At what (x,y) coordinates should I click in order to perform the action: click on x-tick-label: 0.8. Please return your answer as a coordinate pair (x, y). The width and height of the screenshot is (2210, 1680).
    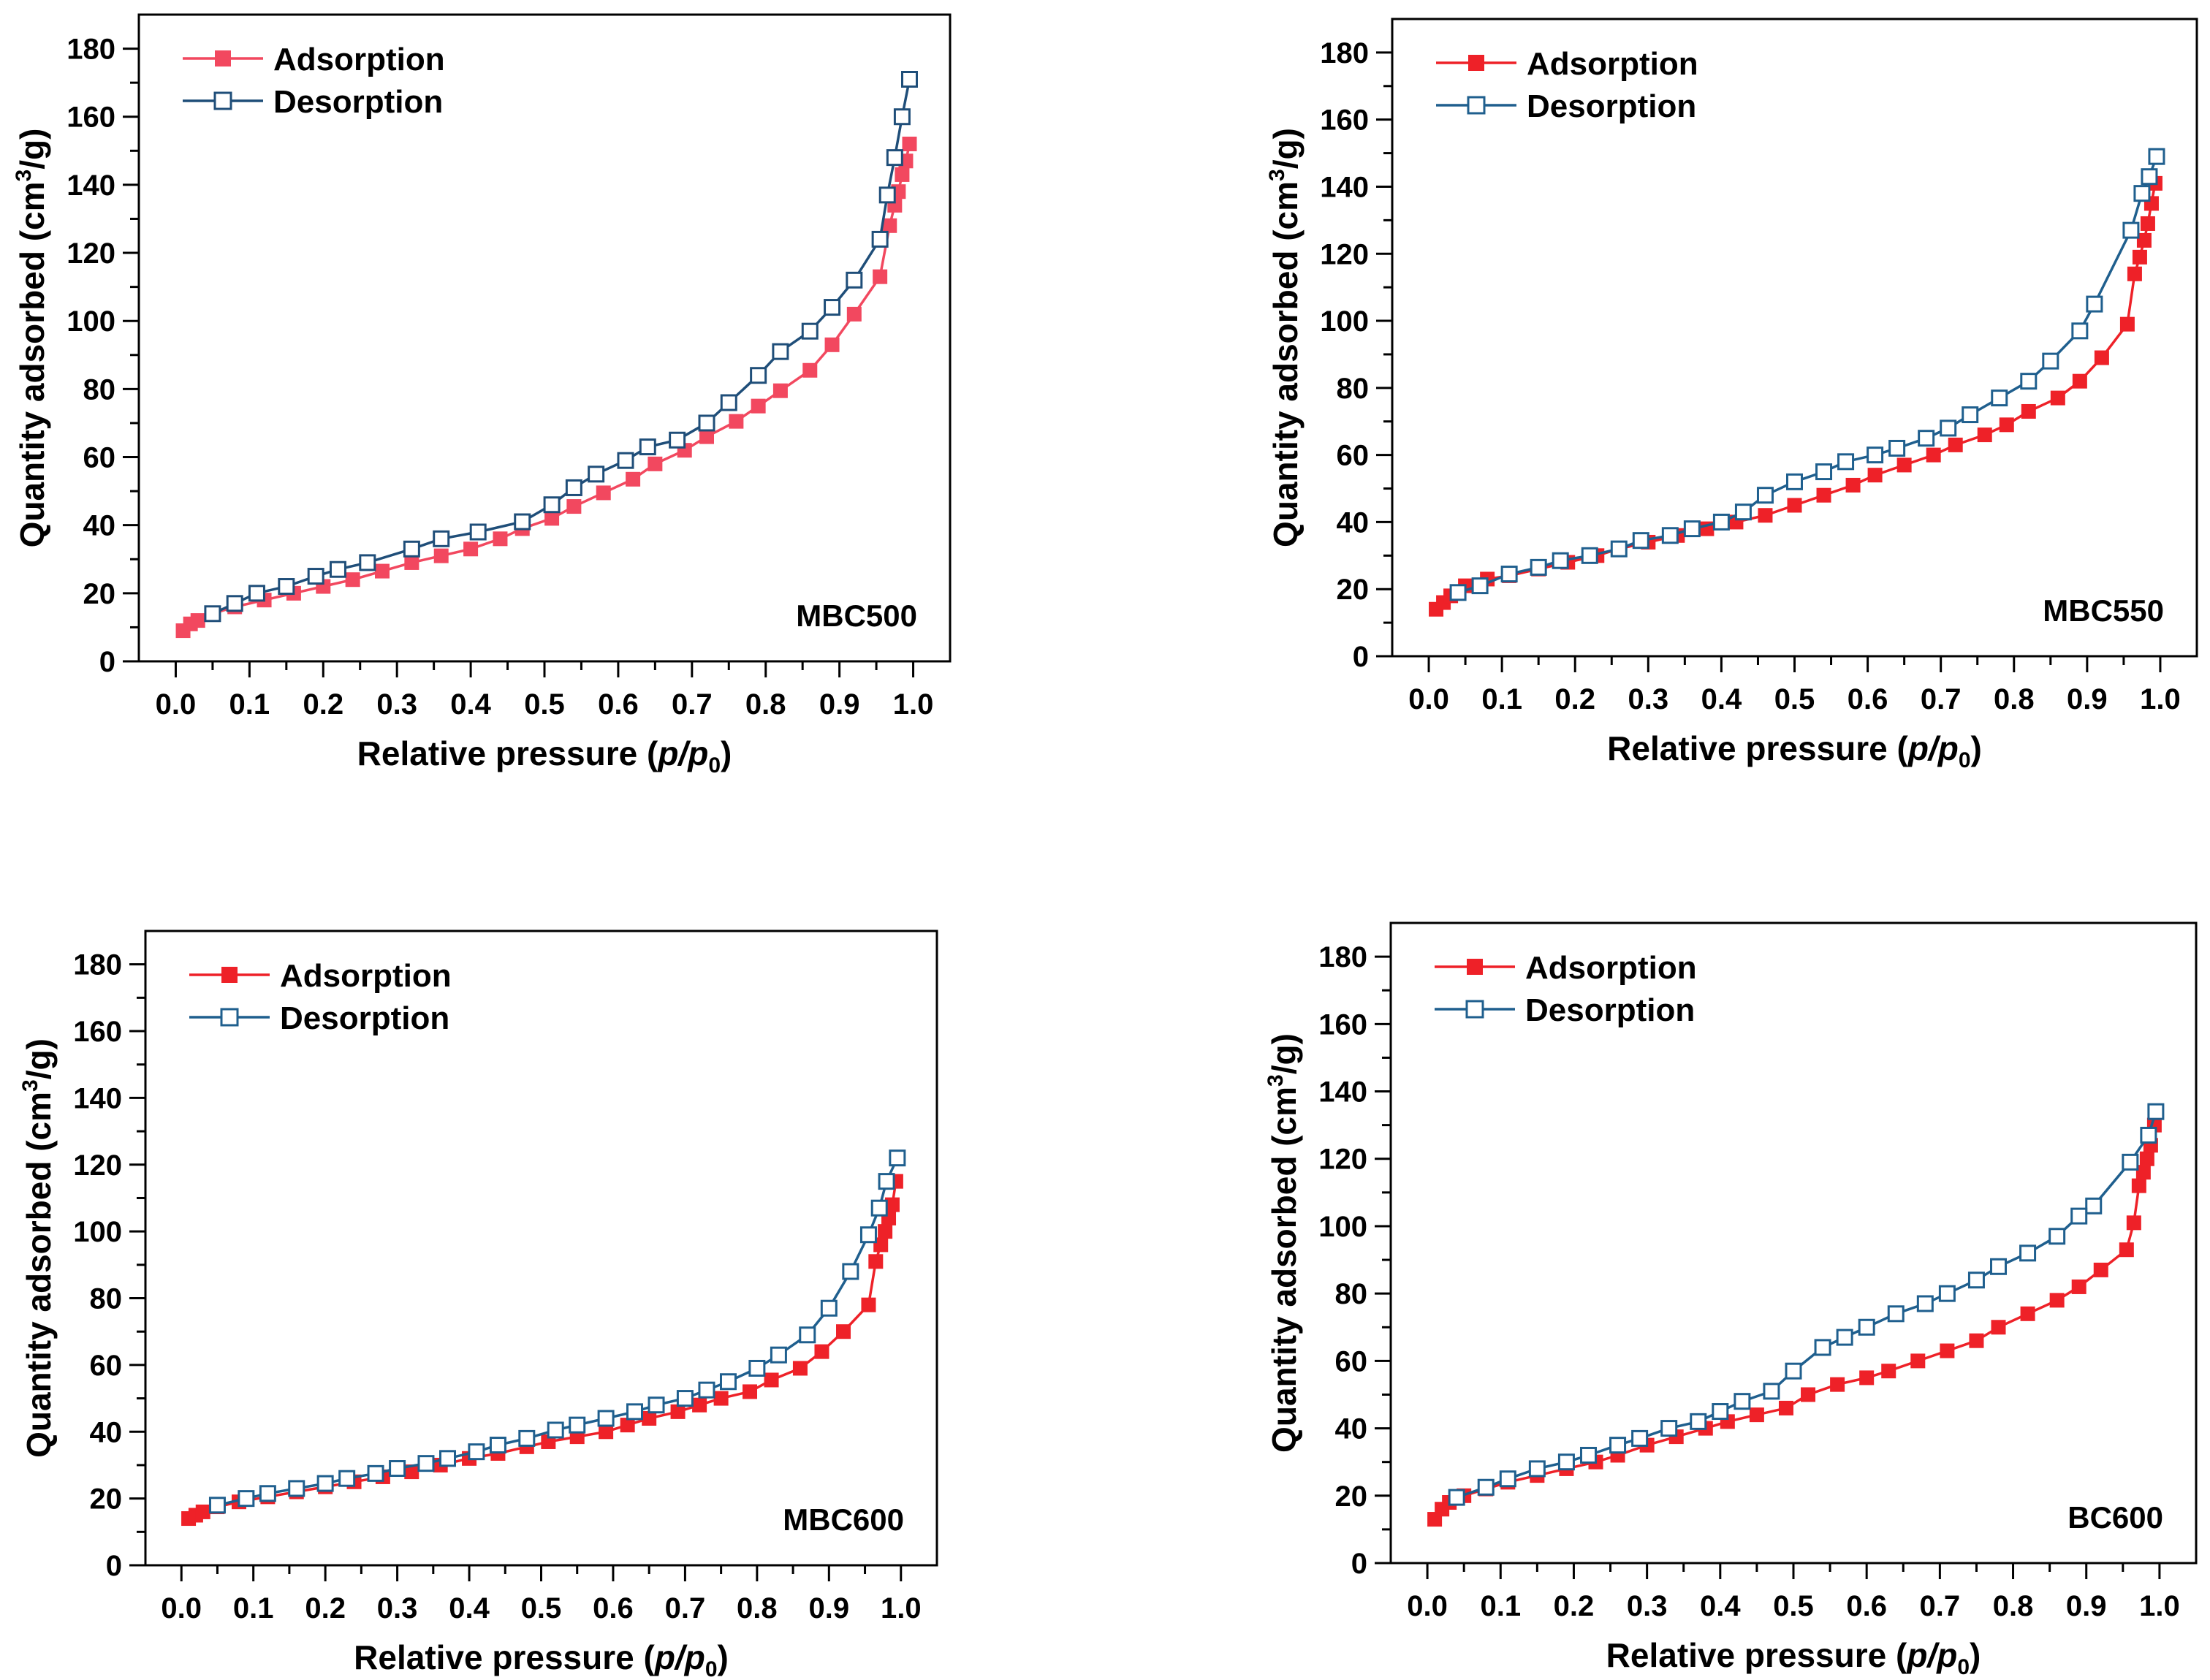
    Looking at the image, I should click on (766, 704).